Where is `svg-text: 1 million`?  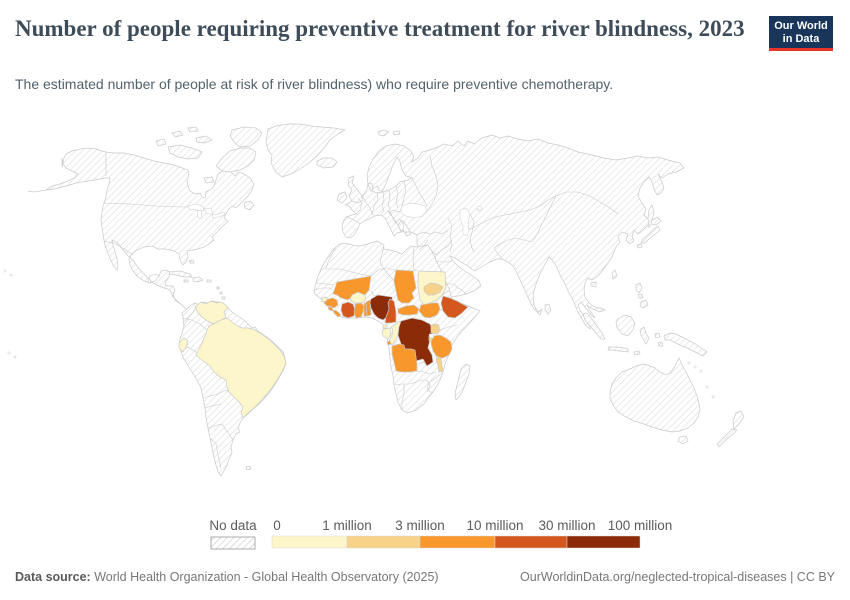
svg-text: 1 million is located at coordinates (347, 525).